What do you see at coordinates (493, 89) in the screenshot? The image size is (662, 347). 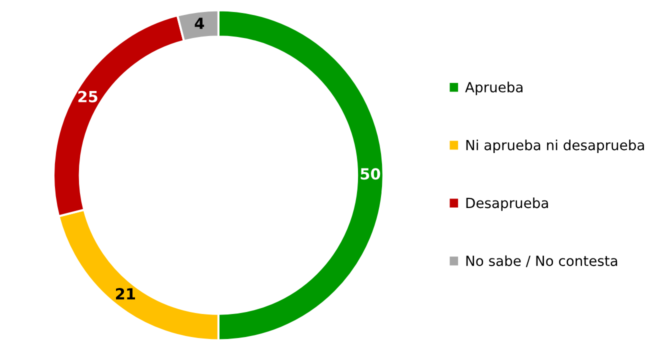 I see `legend-label: Aprueba` at bounding box center [493, 89].